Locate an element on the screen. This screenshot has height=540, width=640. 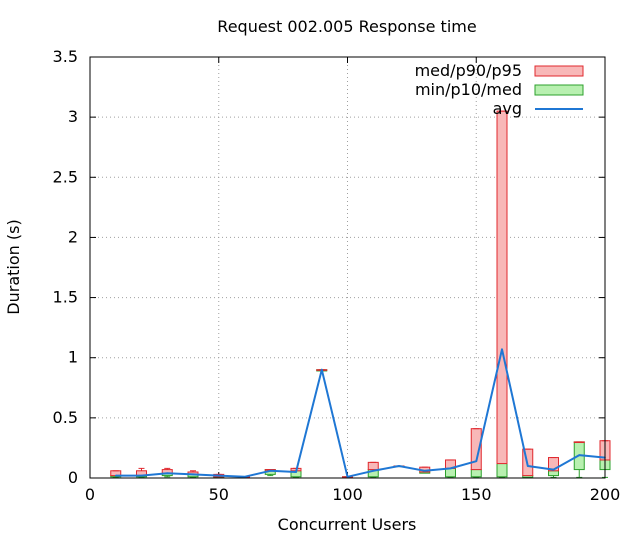
x-tick-label: 150 is located at coordinates (476, 494).